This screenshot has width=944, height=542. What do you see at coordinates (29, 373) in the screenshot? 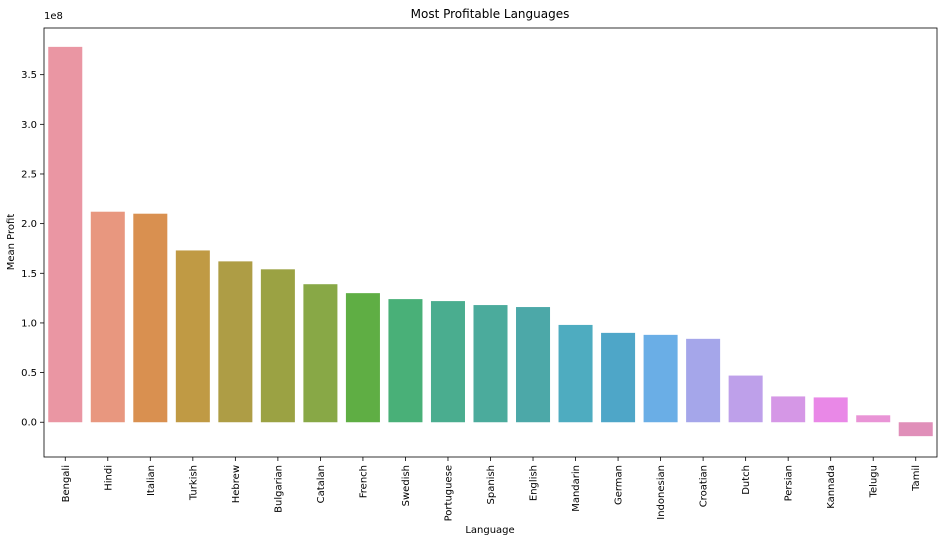
I see `y-tick-label: 0.5` at bounding box center [29, 373].